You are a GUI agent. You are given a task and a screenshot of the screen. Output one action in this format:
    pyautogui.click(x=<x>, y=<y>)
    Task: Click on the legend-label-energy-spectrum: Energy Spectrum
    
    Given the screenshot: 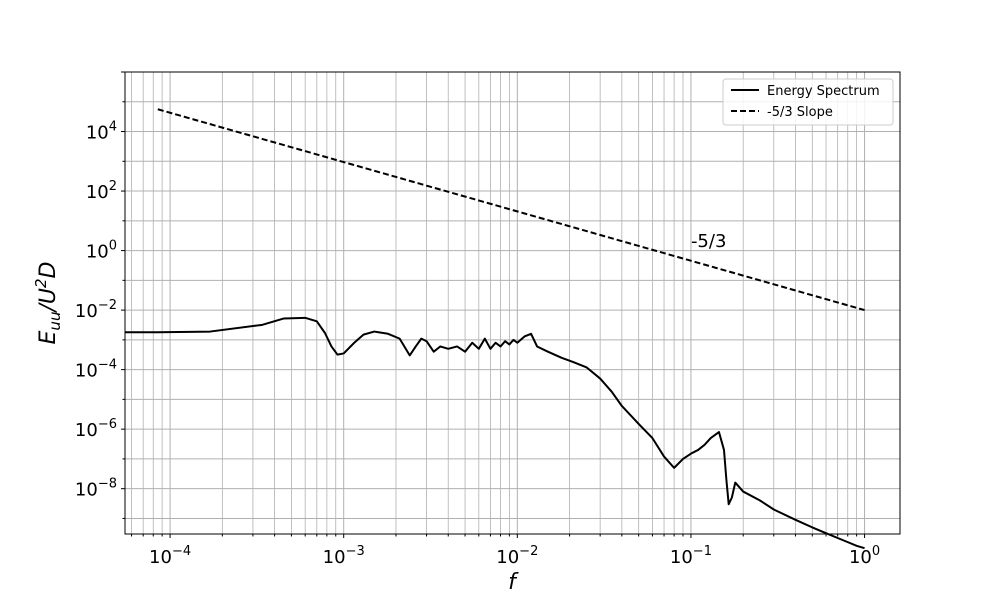 What is the action you would take?
    pyautogui.click(x=823, y=91)
    